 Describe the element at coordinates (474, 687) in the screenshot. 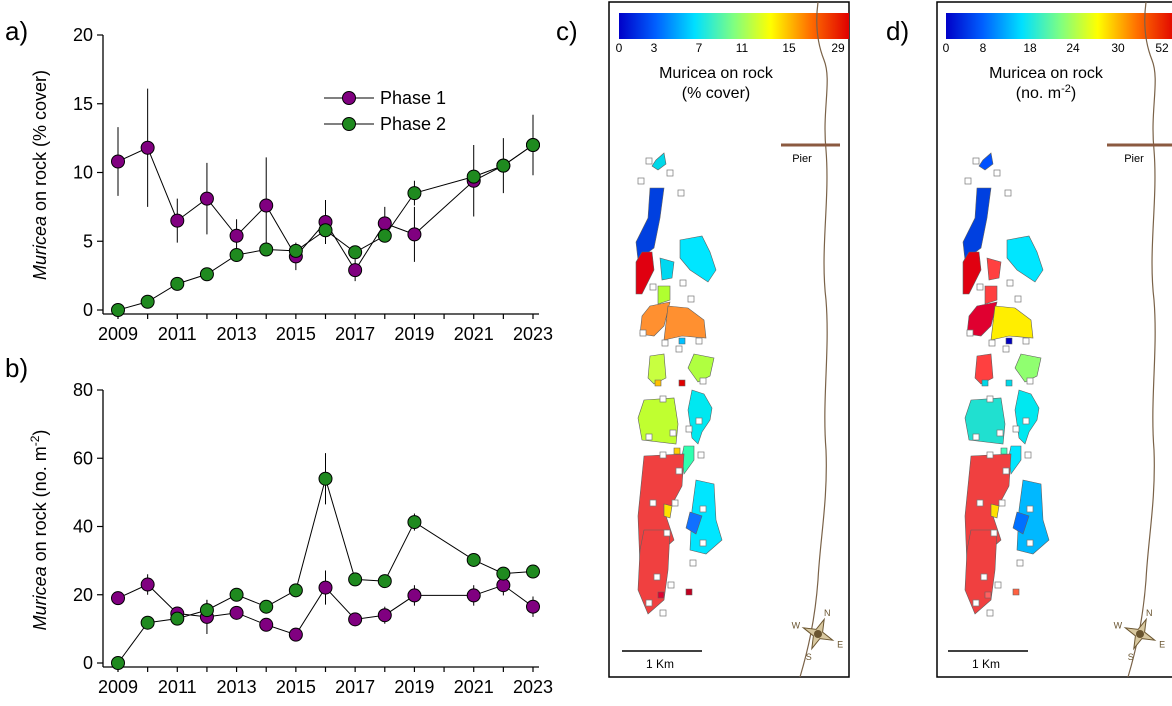

I see `xtick-label: 2021` at that location.